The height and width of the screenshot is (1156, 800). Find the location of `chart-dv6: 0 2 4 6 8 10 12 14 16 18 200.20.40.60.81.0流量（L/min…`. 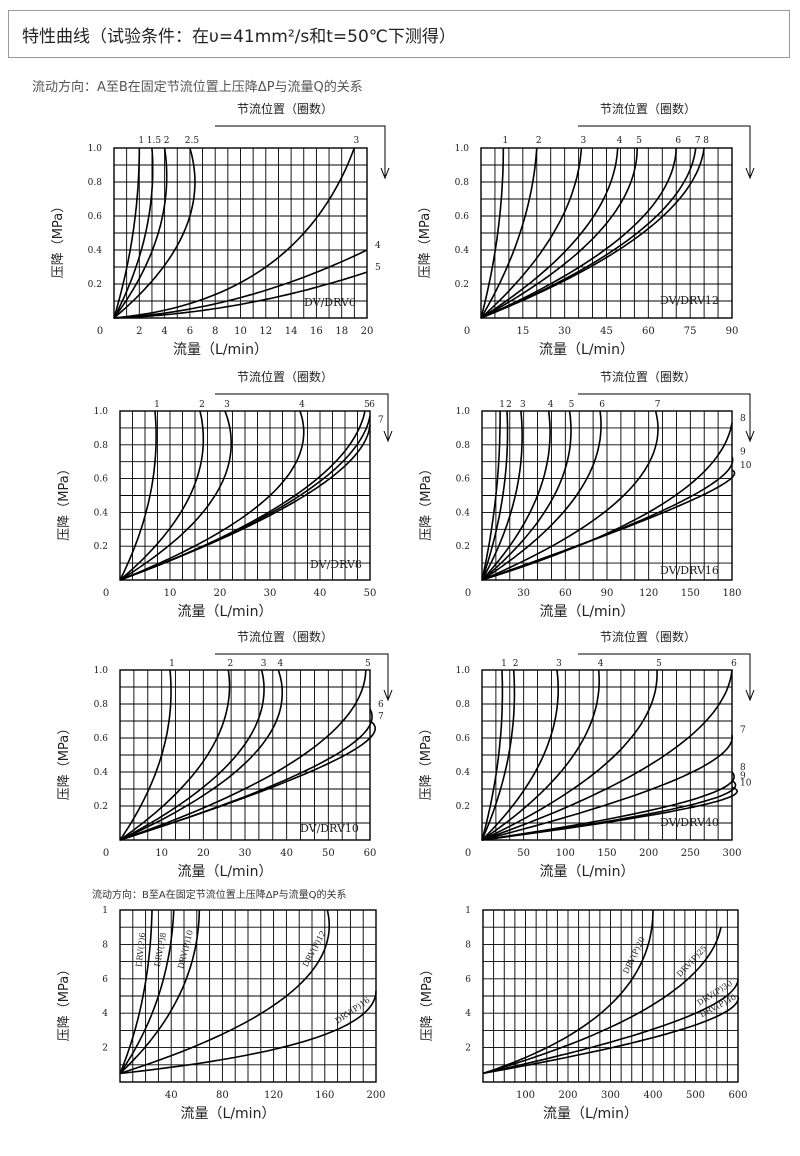

chart-dv6: 0 2 4 6 8 10 12 14 16 18 200.20.40.60.81.0流量（L/min… is located at coordinates (220, 229).